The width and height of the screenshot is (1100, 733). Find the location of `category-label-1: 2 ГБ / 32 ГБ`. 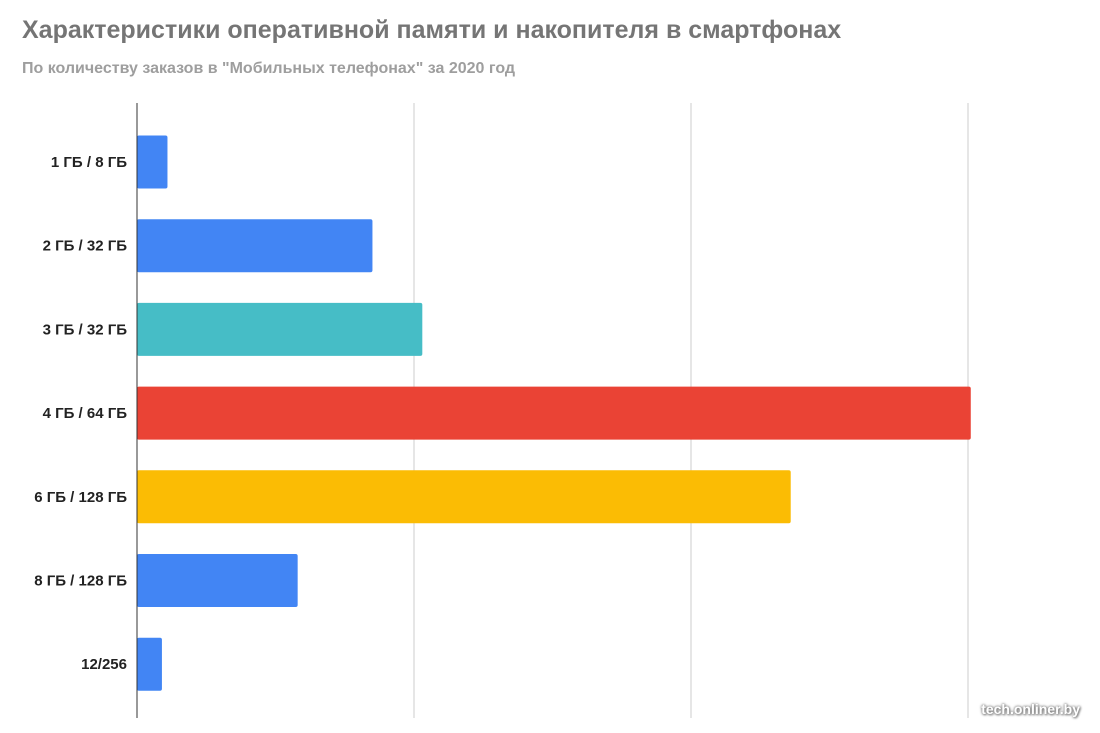

category-label-1: 2 ГБ / 32 ГБ is located at coordinates (85, 246).